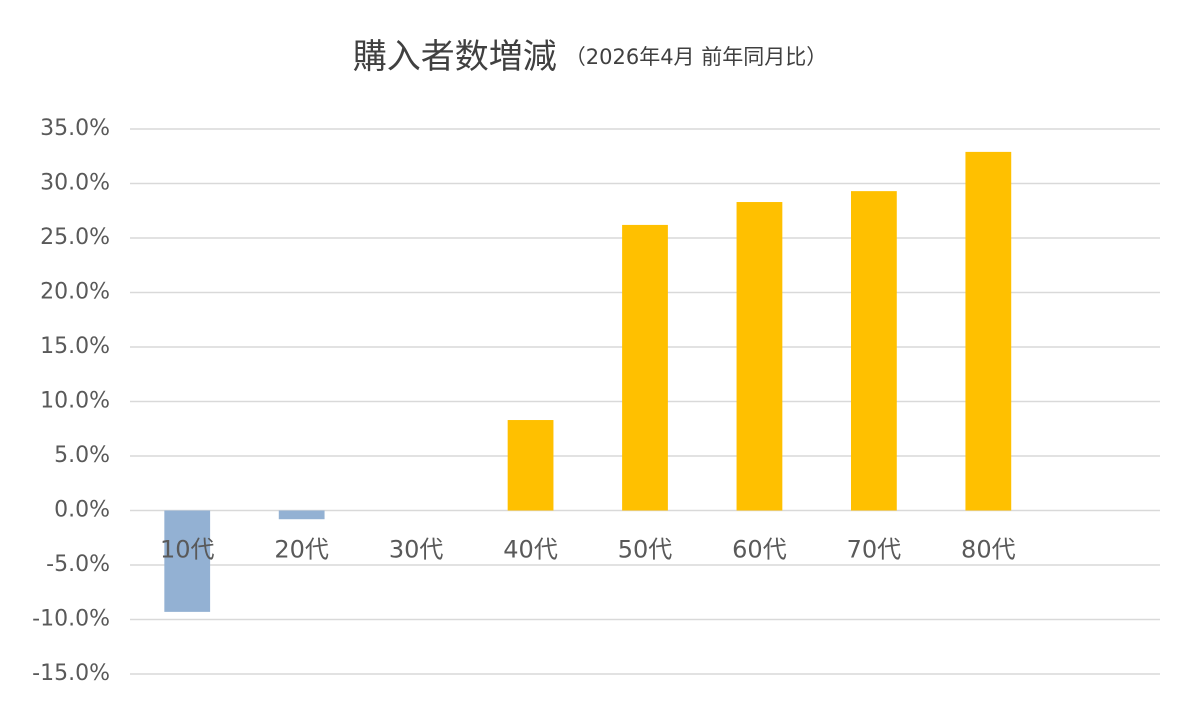 The height and width of the screenshot is (714, 1200). Describe the element at coordinates (455, 57) in the screenshot. I see `chart-title: 購入者数増減` at that location.